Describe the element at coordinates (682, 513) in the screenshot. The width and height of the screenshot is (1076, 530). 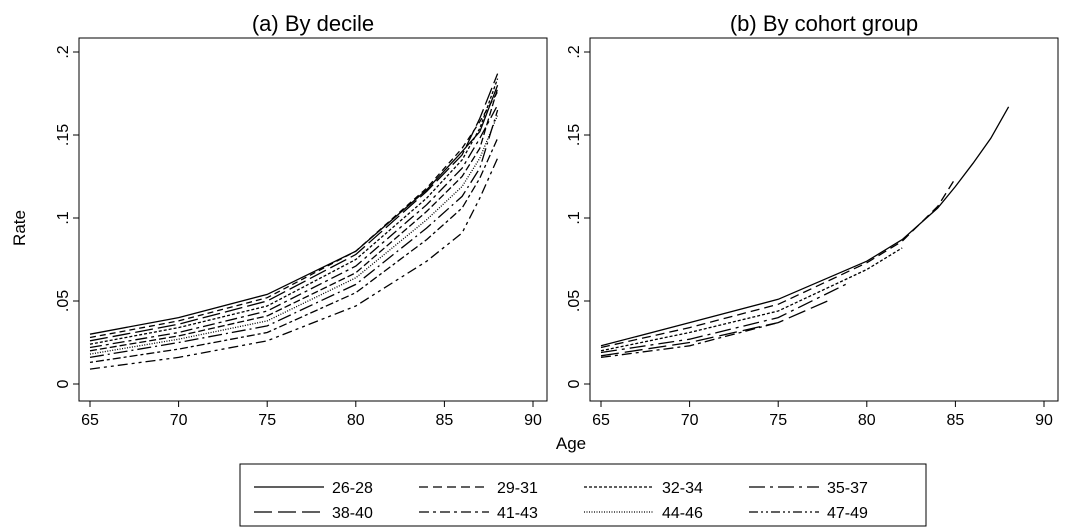
I see `legend-label: 44-46` at that location.